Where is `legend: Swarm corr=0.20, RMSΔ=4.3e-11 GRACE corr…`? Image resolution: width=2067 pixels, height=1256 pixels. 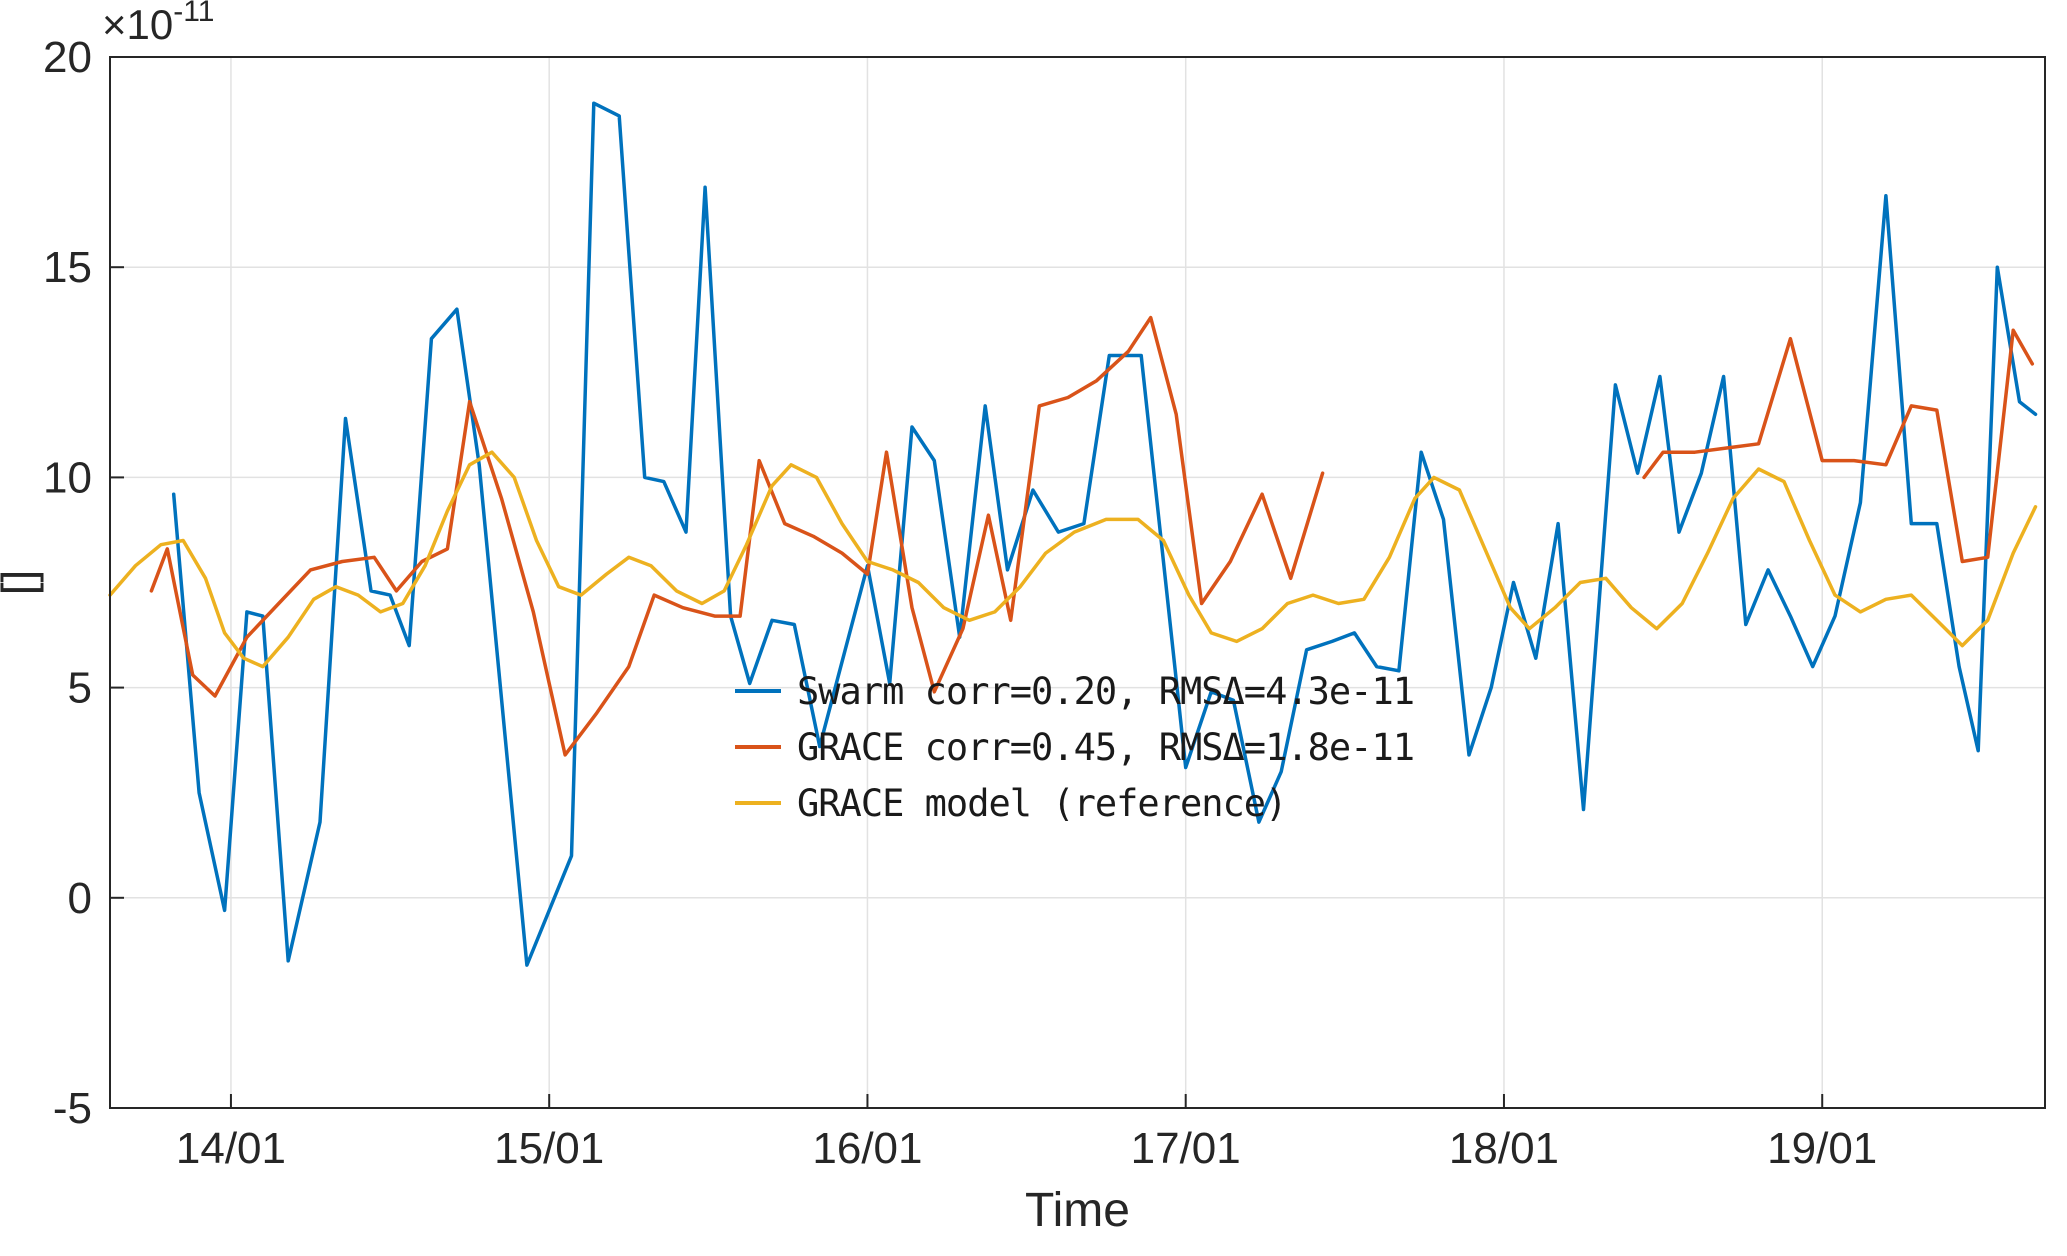
legend: Swarm corr=0.20, RMSΔ=4.3e-11 GRACE corr… is located at coordinates (1075, 747).